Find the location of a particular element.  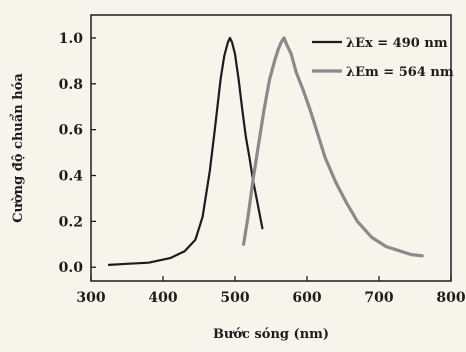

x-tick-label: 600 is located at coordinates (306, 298).